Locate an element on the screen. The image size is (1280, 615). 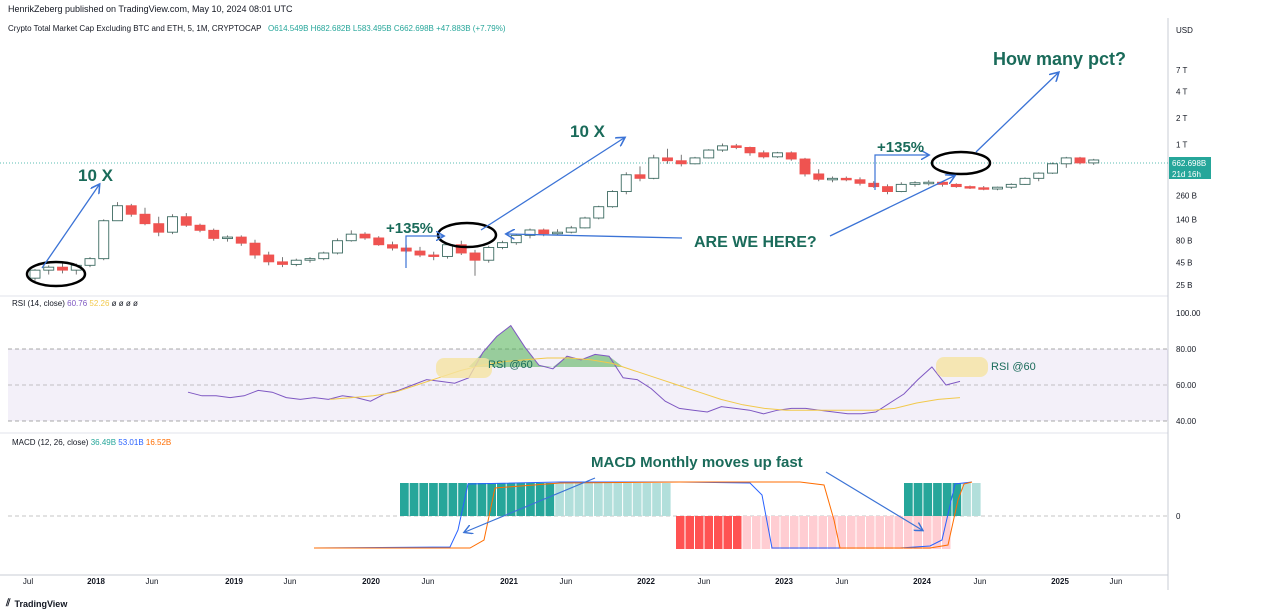
footer-brand: TradingView is located at coordinates (41, 603).